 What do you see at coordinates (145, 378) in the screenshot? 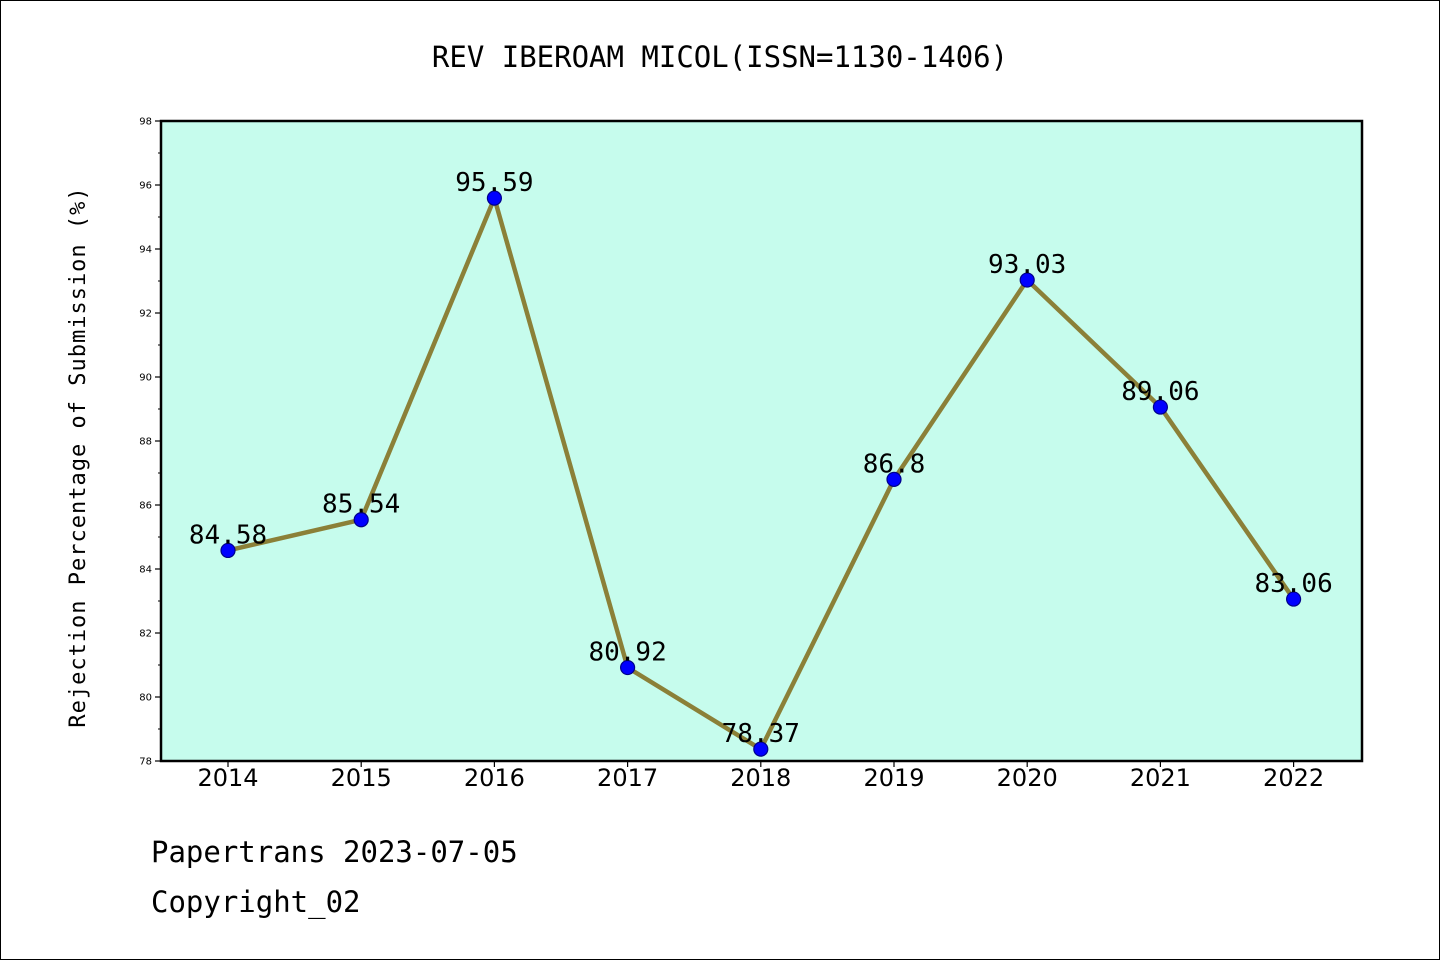
I see `y-tick-label: 90` at bounding box center [145, 378].